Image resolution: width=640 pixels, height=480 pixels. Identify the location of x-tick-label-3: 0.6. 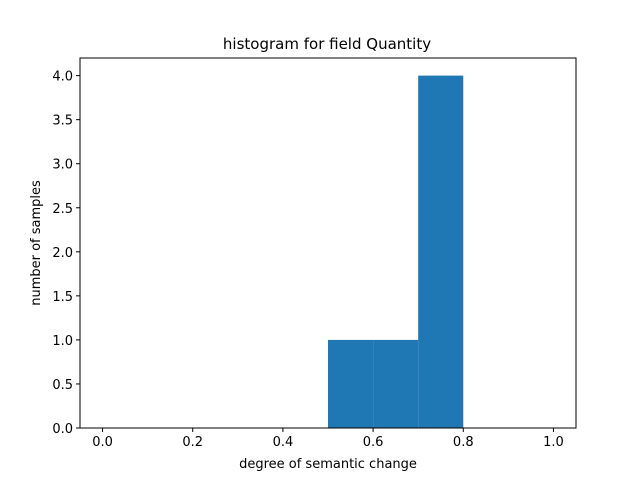
(373, 442).